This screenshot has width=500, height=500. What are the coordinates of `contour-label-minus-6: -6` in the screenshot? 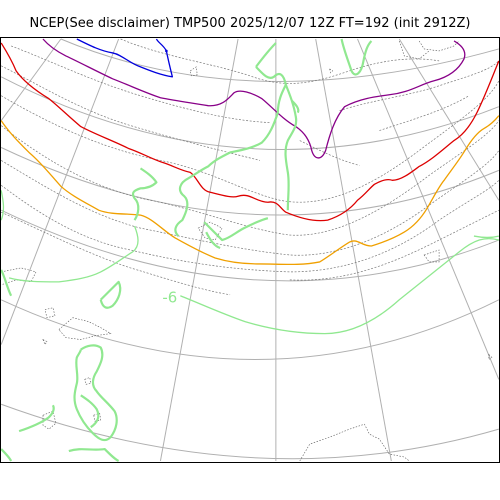 It's located at (169, 298).